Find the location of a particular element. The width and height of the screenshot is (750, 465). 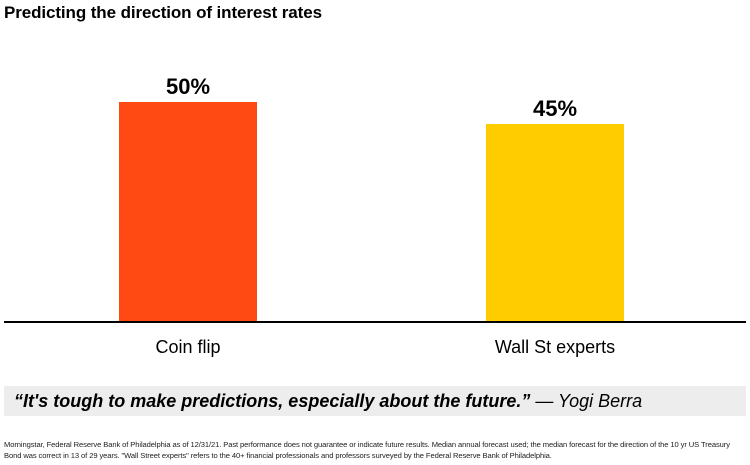

data-label: 45% is located at coordinates (555, 108).